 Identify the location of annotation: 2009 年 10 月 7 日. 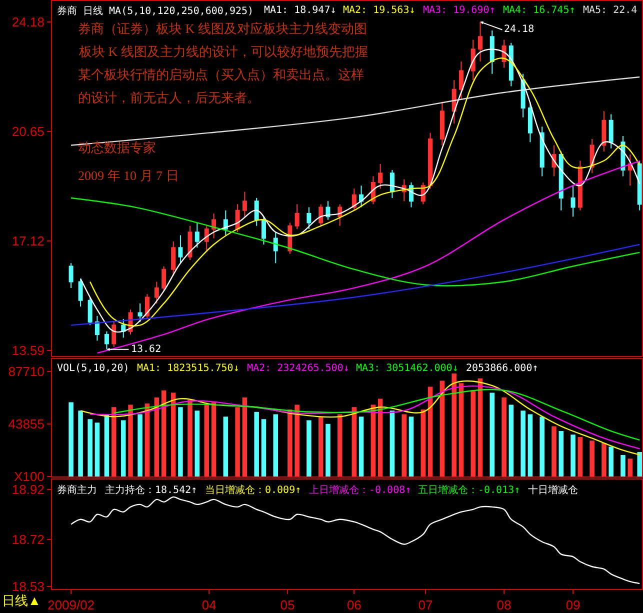
(128, 175).